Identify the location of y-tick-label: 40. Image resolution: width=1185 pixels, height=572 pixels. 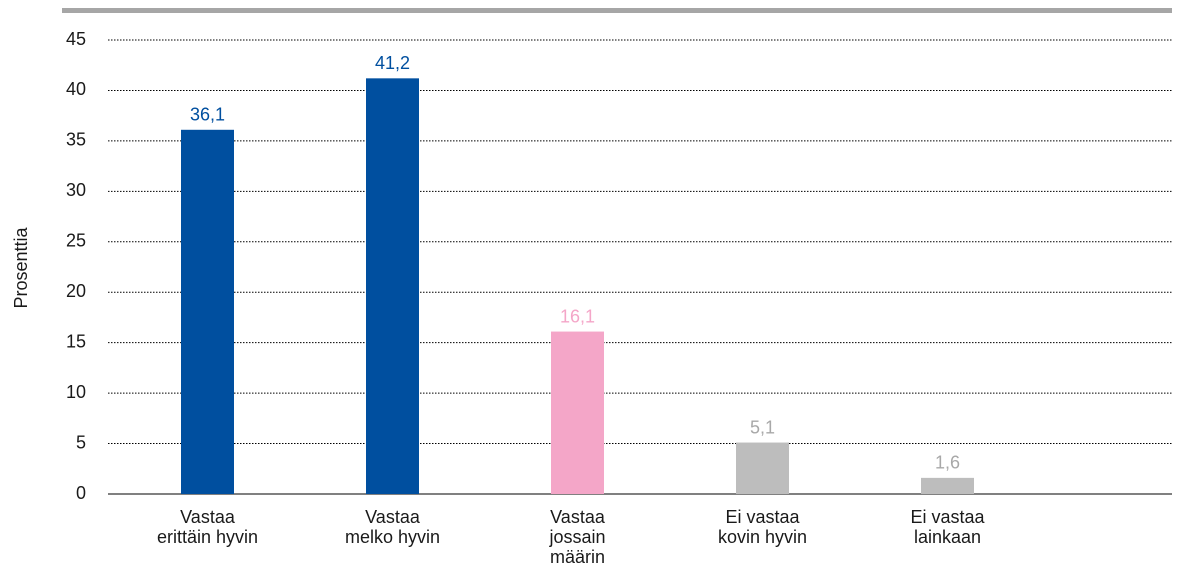
(76, 89).